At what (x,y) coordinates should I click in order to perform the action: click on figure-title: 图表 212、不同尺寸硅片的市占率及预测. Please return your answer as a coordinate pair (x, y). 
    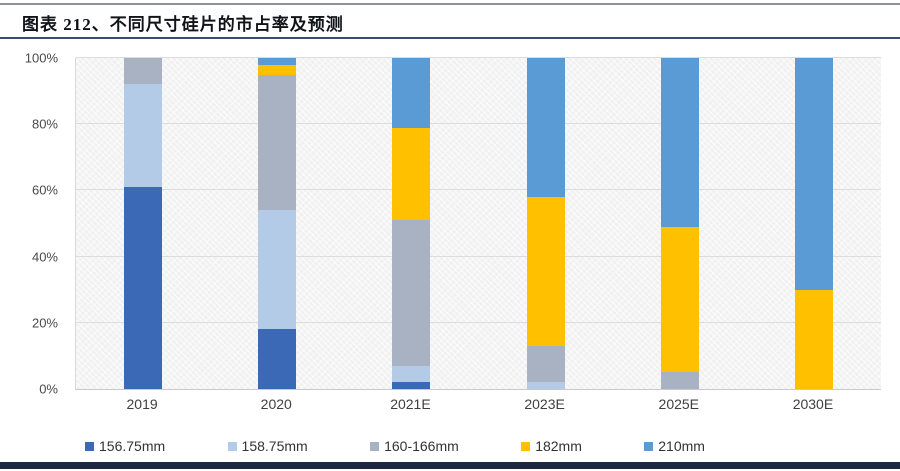
    Looking at the image, I should click on (183, 24).